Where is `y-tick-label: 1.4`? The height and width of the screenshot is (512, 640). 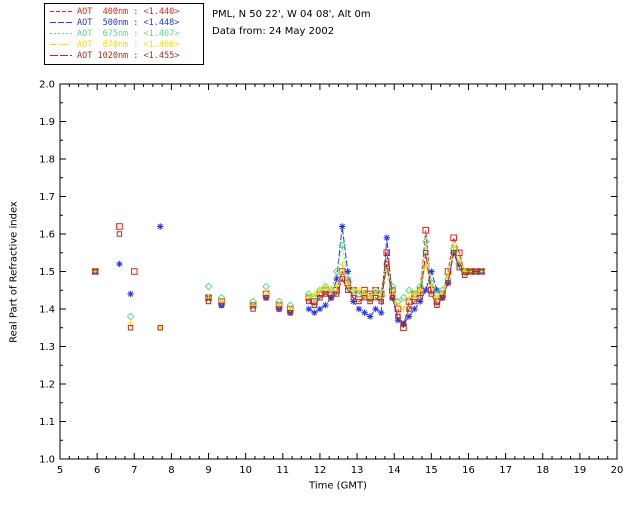 y-tick-label: 1.4 is located at coordinates (47, 310).